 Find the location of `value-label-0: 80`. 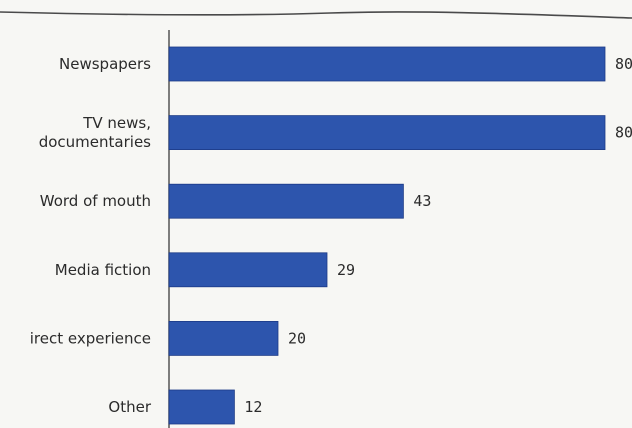

value-label-0: 80 is located at coordinates (623, 64).